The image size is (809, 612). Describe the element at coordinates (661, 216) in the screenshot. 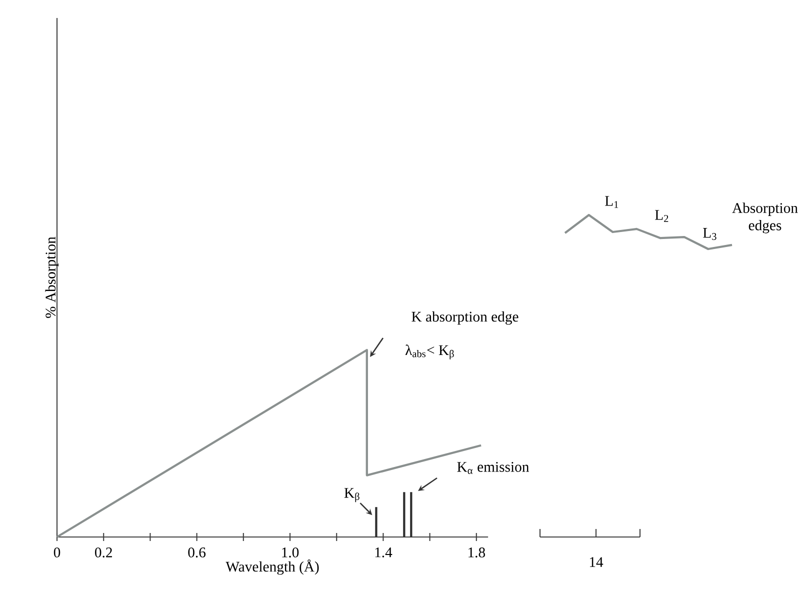

I see `annotation: L$_{2}$` at that location.